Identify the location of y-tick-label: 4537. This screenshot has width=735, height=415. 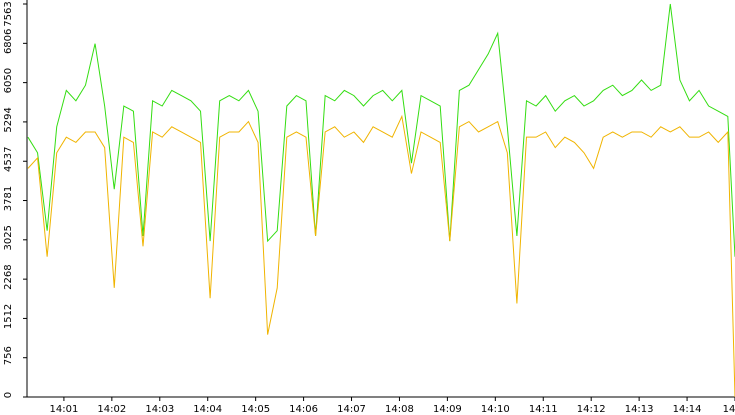
(8, 159).